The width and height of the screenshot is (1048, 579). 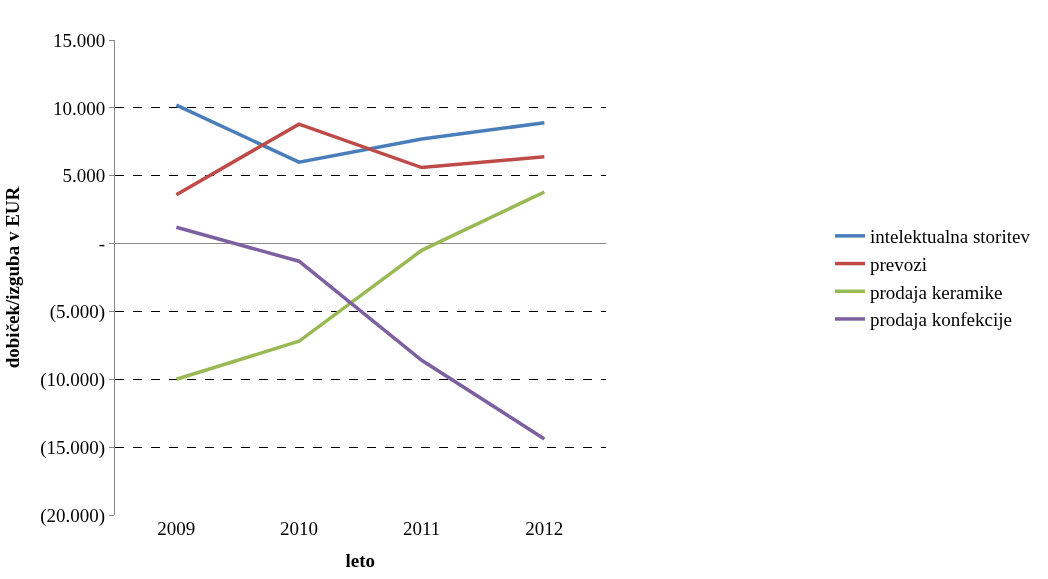 I want to click on x-tick-label: 2010, so click(x=299, y=528).